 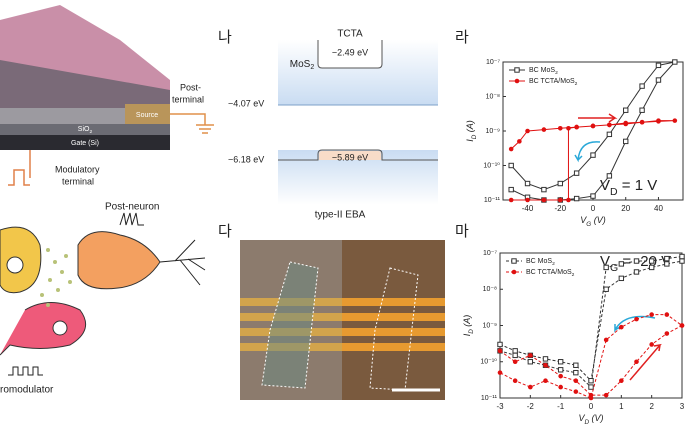 I want to click on text-part: = 1 V, so click(x=638, y=185).